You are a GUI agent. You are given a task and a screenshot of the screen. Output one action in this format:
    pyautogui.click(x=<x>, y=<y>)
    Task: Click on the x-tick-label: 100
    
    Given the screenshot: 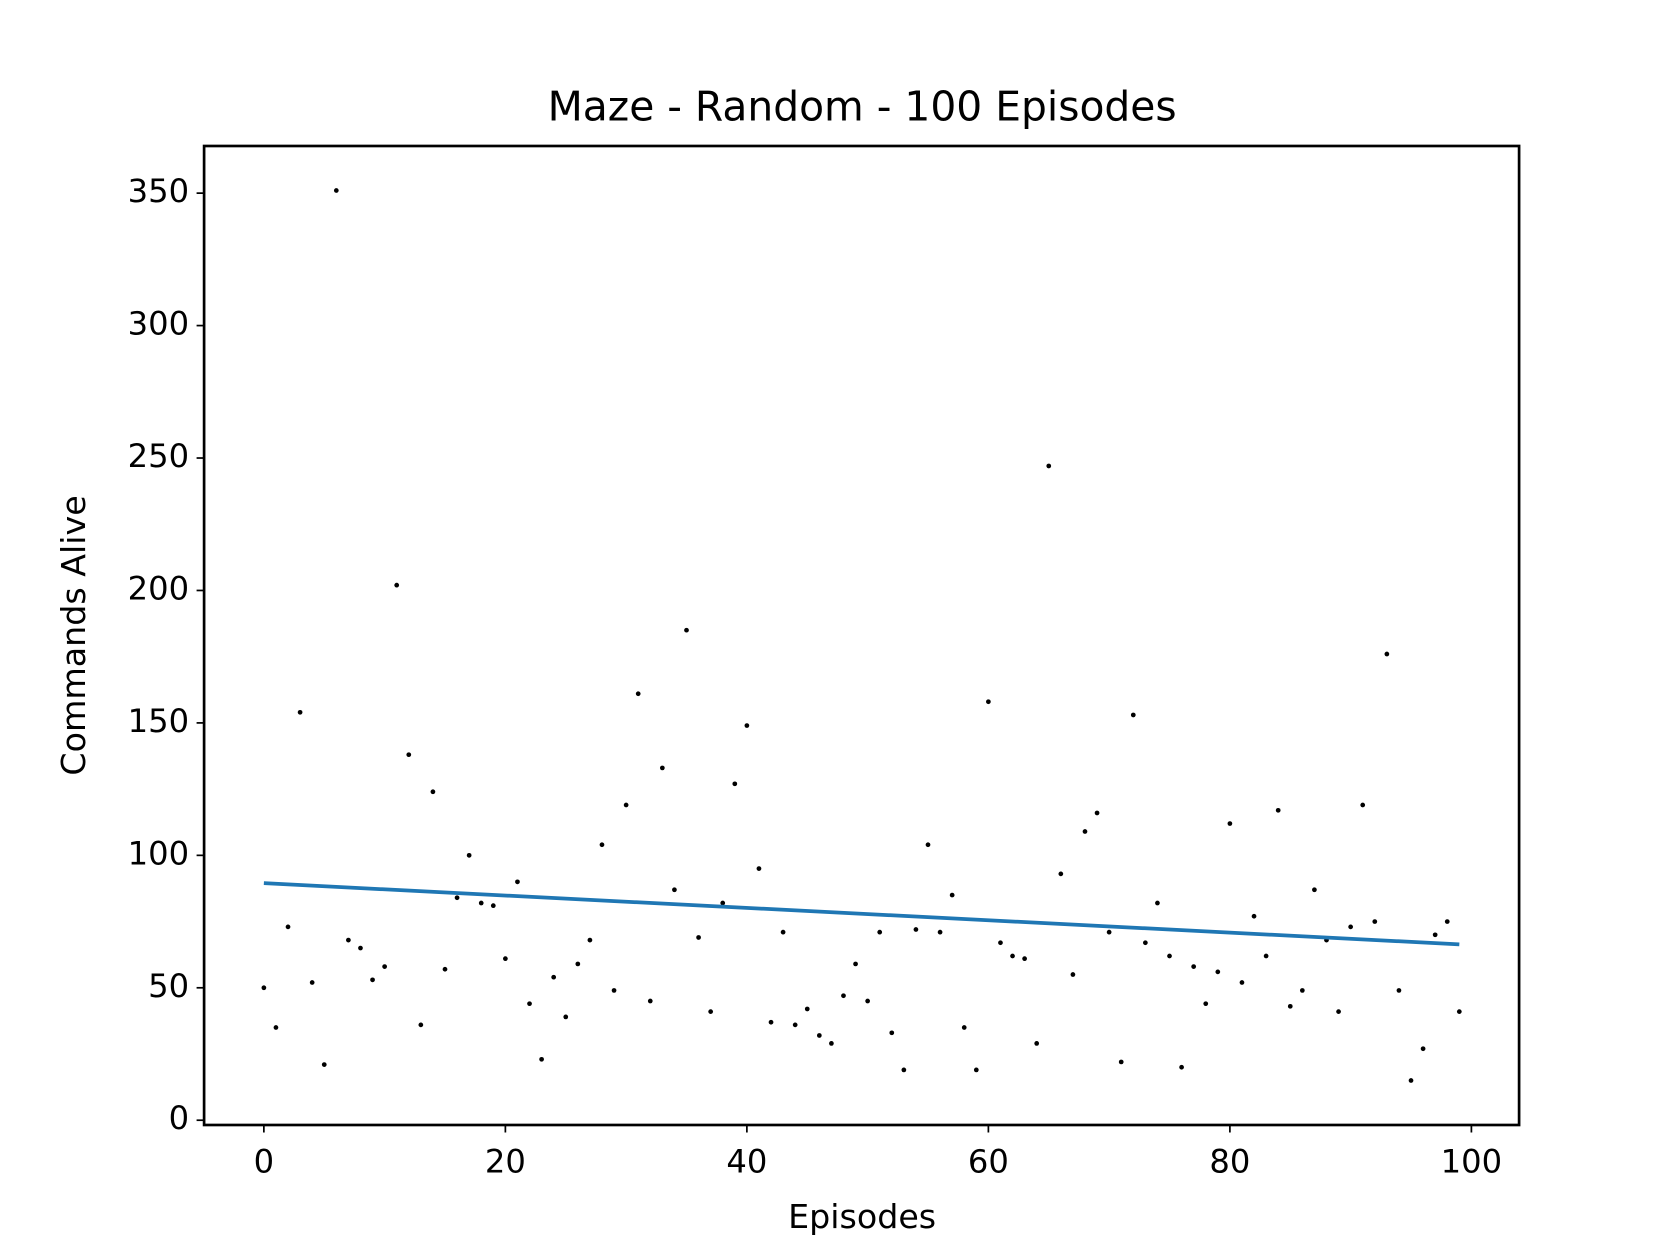 What is the action you would take?
    pyautogui.click(x=1471, y=1162)
    